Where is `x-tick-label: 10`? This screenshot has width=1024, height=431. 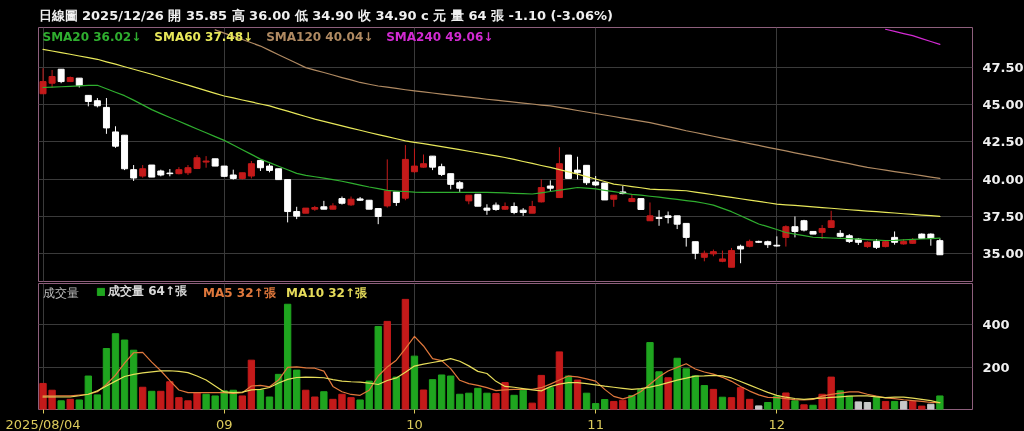
x-tick-label: 10 is located at coordinates (414, 423).